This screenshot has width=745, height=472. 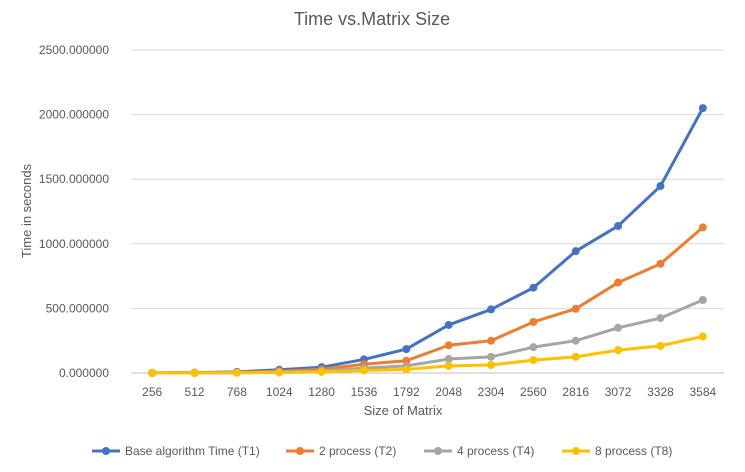 What do you see at coordinates (321, 392) in the screenshot?
I see `x-tick-label: 1280` at bounding box center [321, 392].